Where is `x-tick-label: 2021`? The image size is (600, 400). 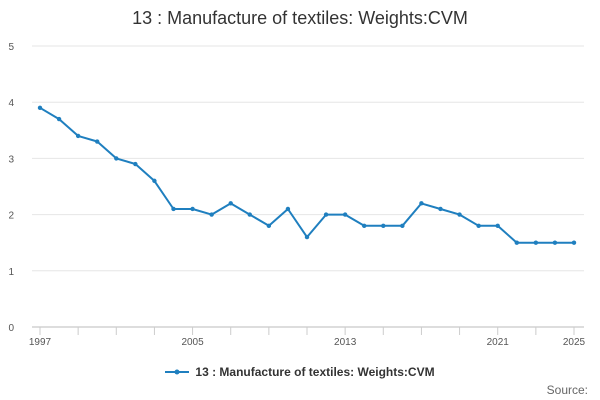 x-tick-label: 2021 is located at coordinates (498, 342).